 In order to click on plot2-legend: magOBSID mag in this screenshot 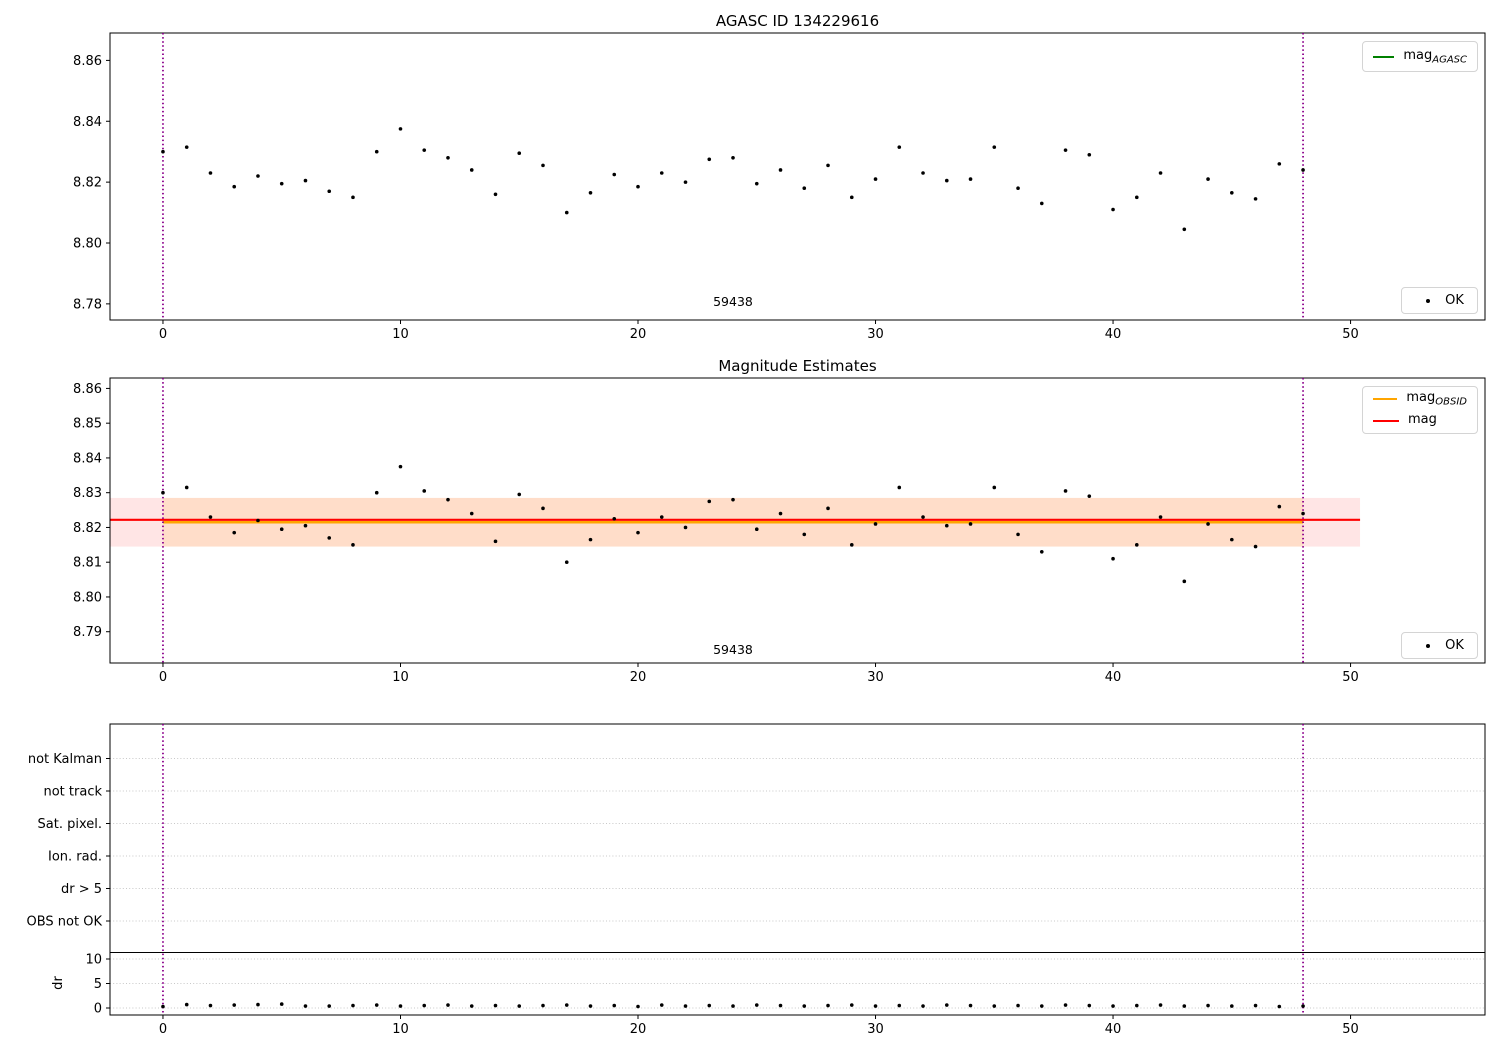, I will do `click(1420, 410)`.